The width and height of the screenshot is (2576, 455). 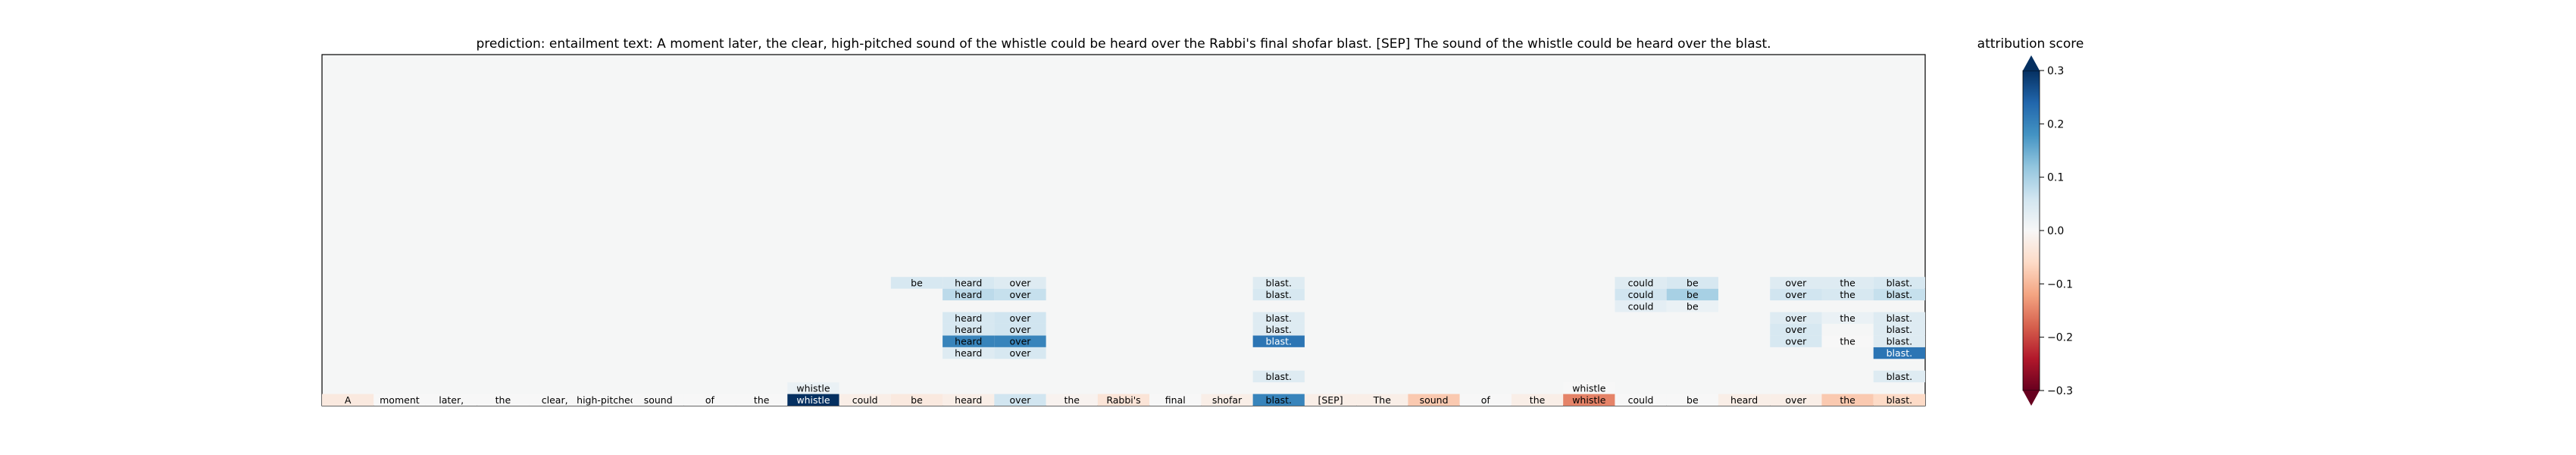 I want to click on heat-cell-23-fill, so click(x=1899, y=318).